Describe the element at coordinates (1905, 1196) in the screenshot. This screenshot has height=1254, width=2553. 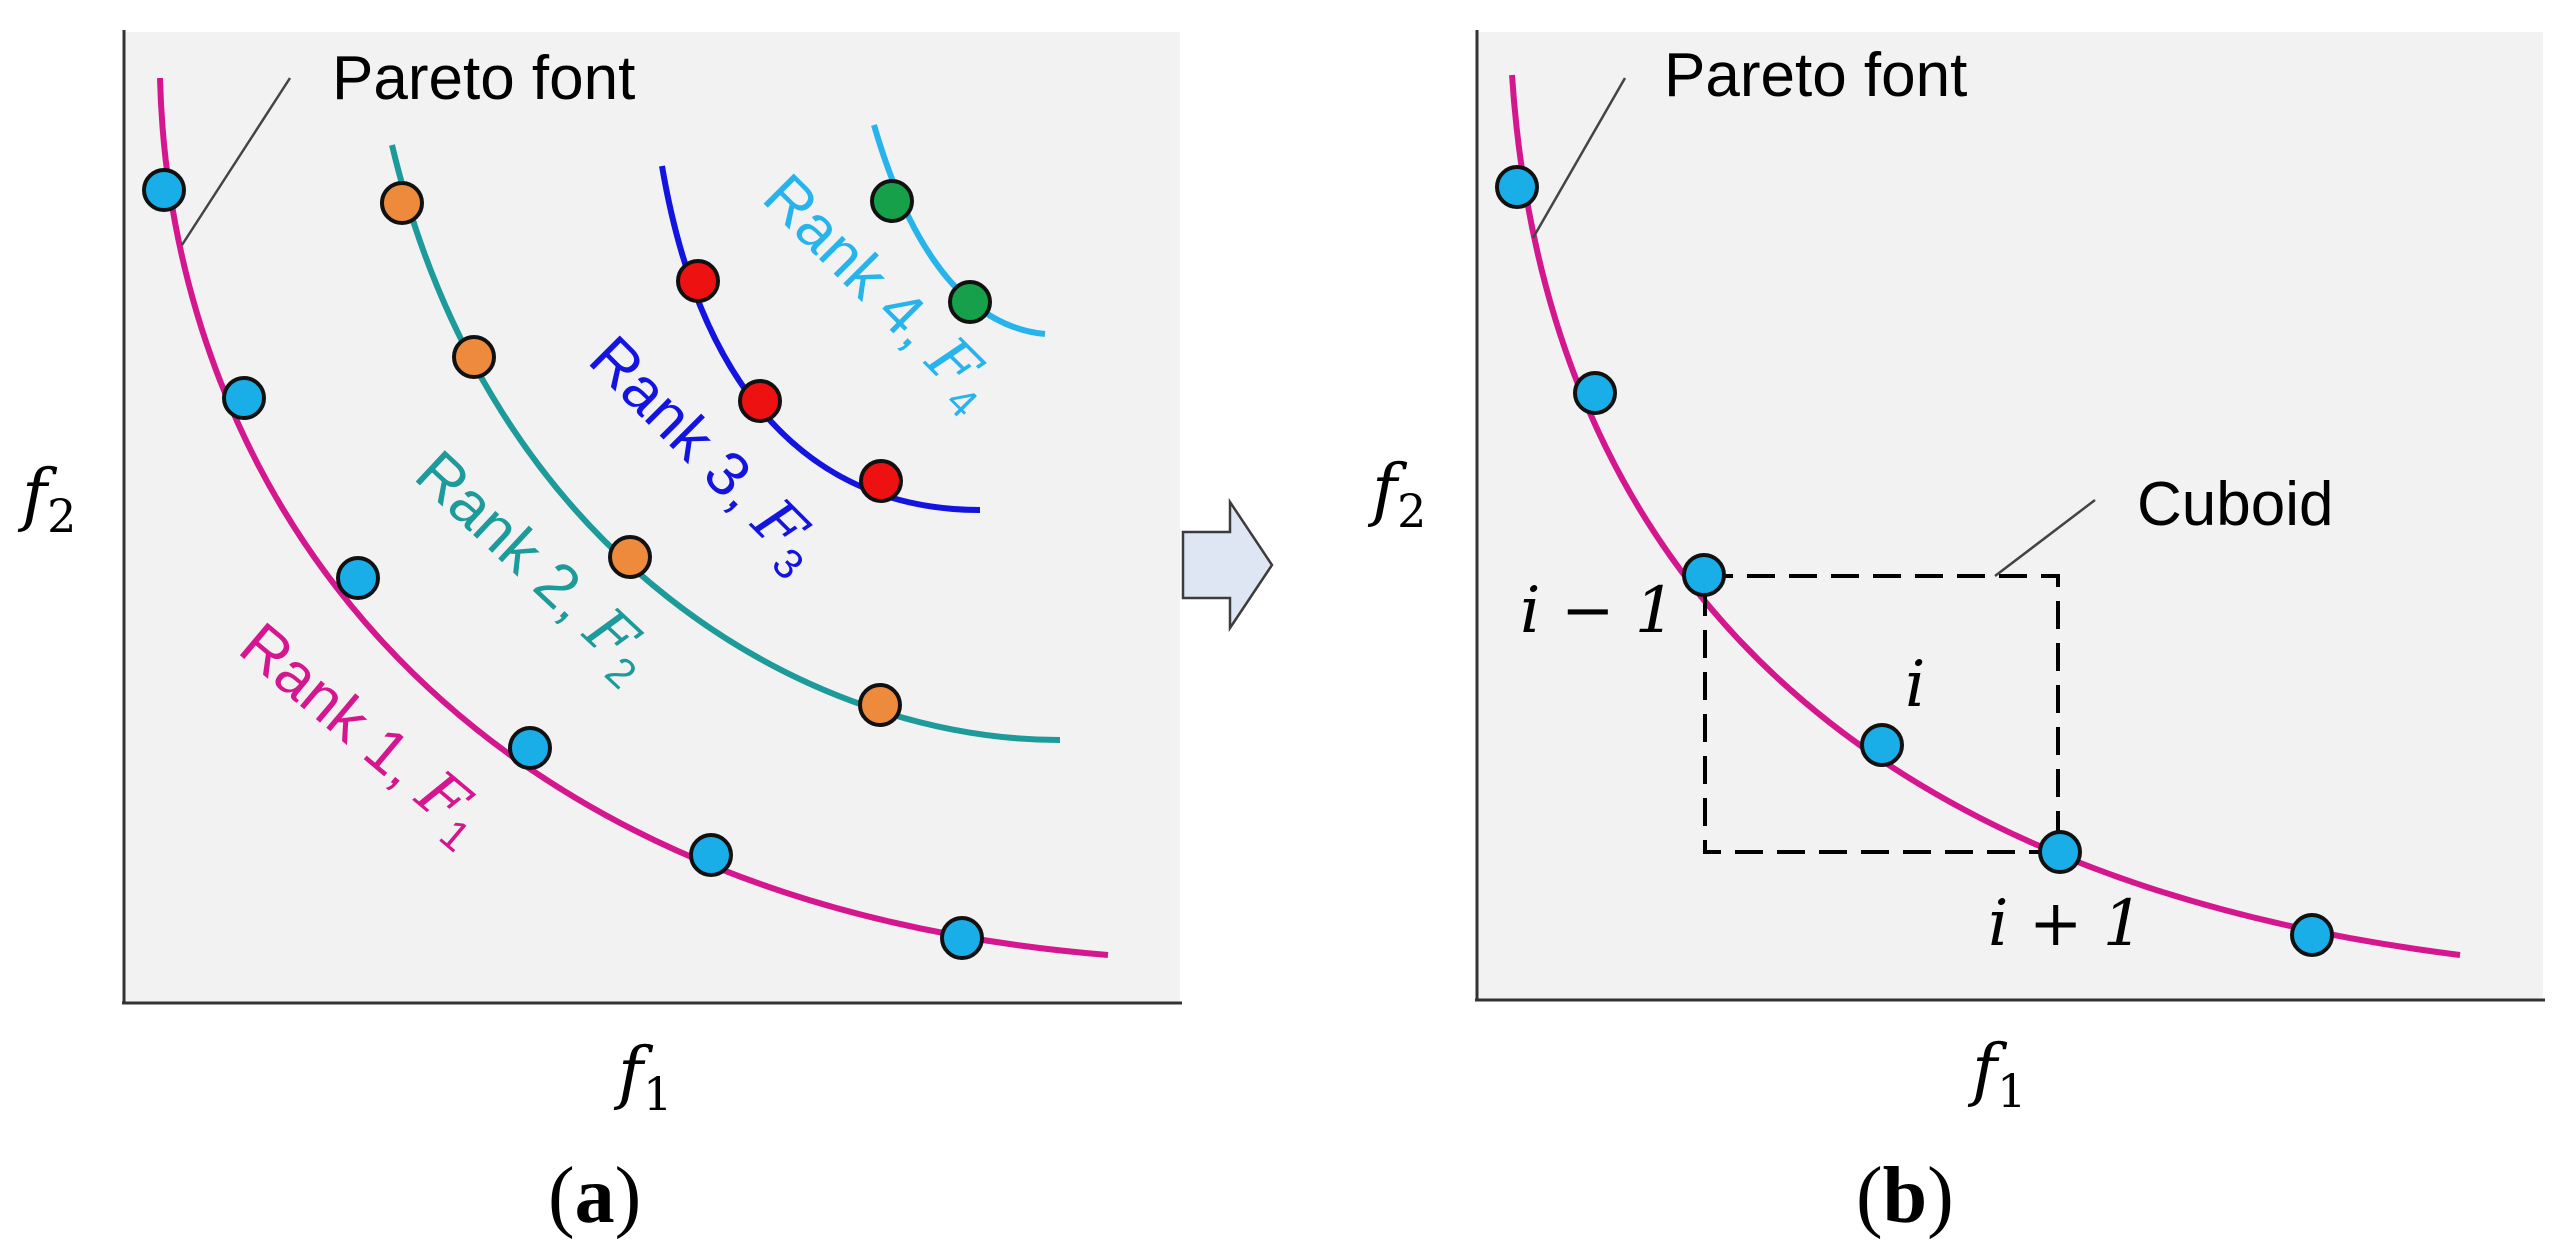
I see `panel-b-caption: (b)` at that location.